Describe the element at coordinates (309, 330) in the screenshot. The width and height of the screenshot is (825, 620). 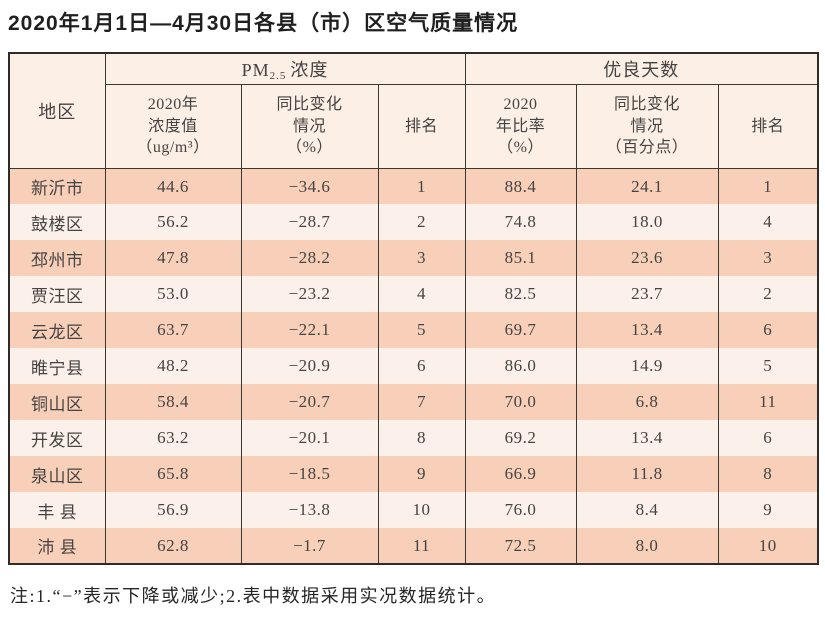
I see `cell-pm-change: −22.1` at that location.